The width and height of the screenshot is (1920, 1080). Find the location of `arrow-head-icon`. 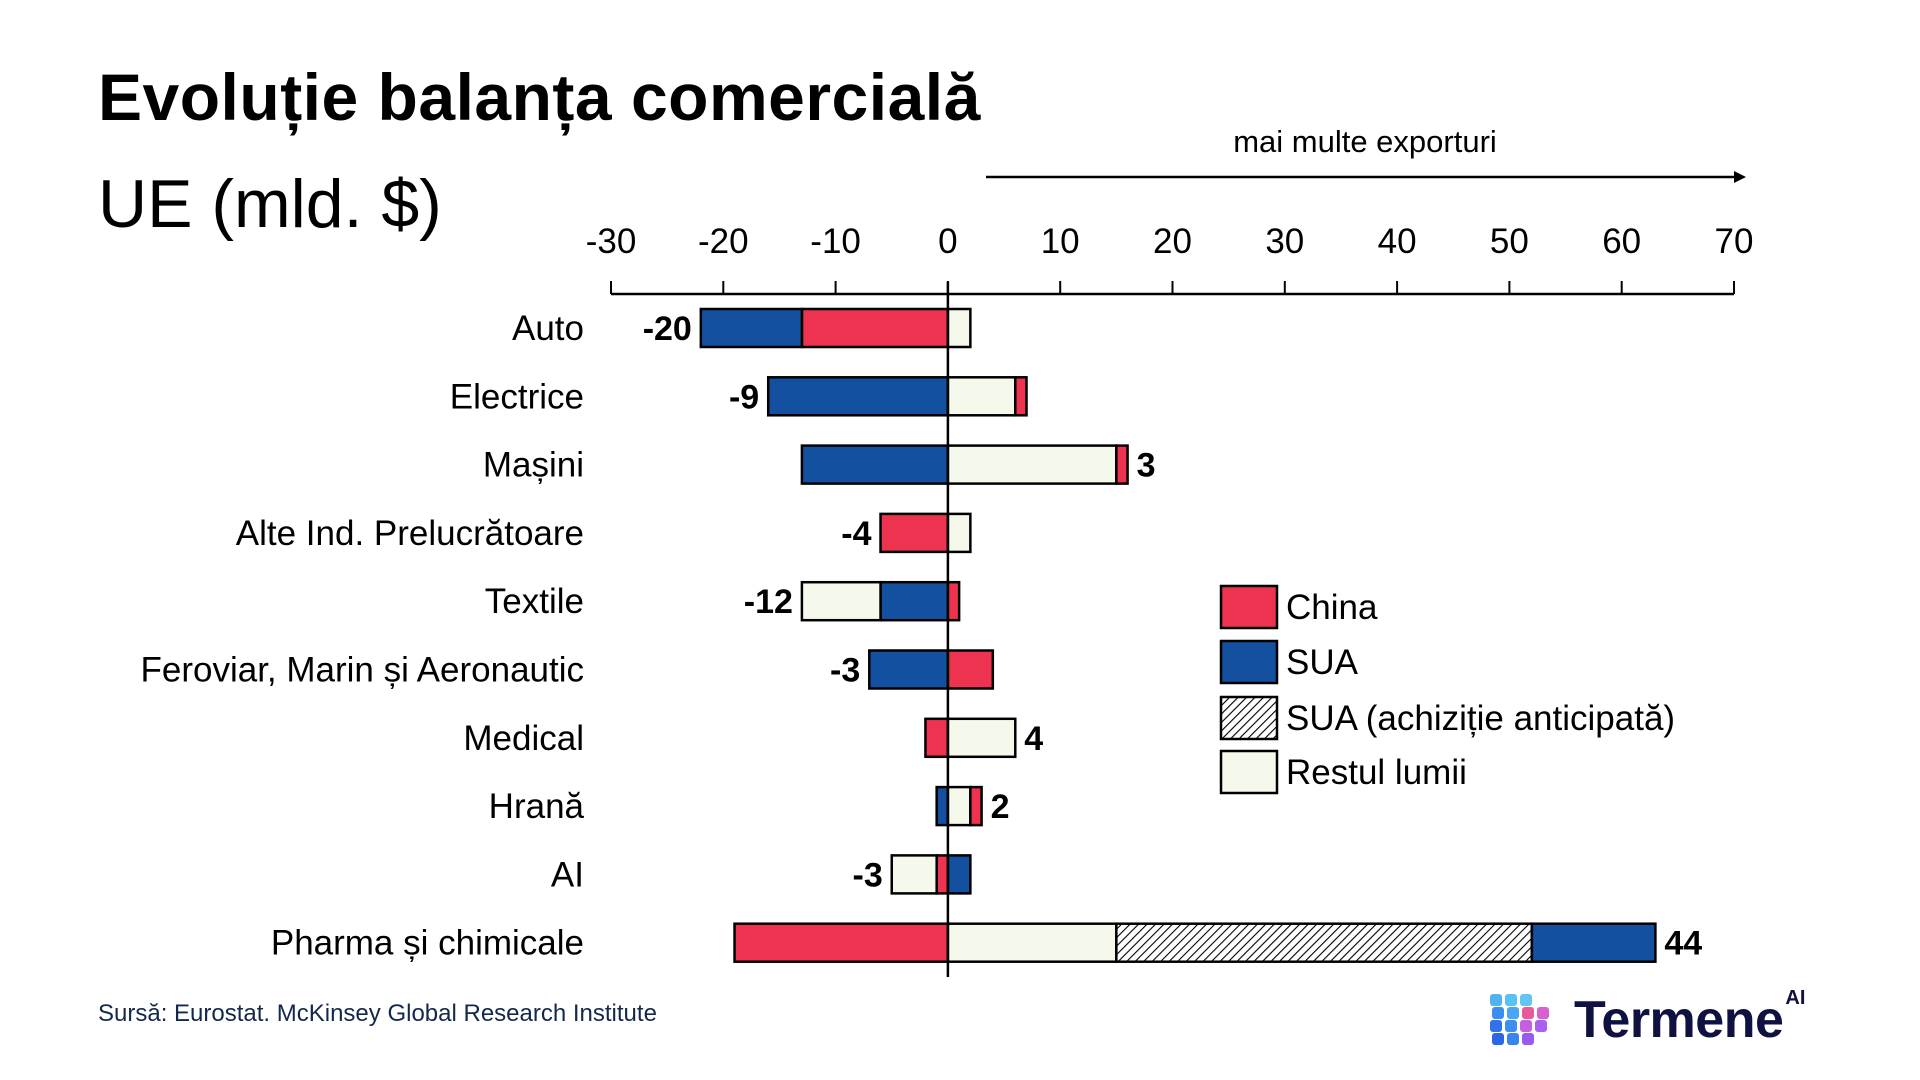

arrow-head-icon is located at coordinates (1740, 177).